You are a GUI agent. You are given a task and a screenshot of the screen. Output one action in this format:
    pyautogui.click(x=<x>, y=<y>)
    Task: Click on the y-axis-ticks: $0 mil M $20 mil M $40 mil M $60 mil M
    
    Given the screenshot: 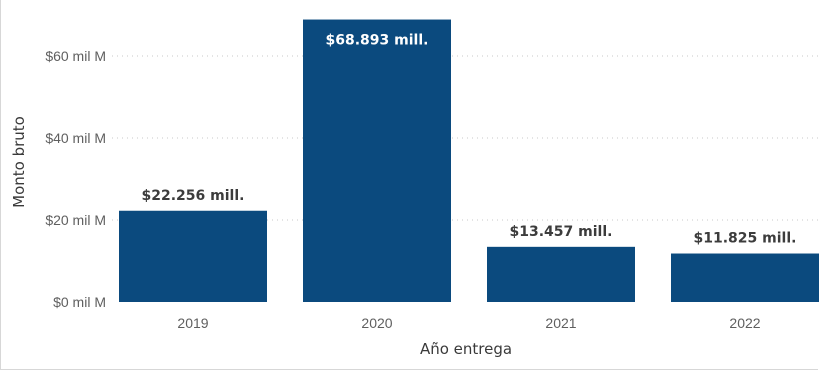 What is the action you would take?
    pyautogui.click(x=75, y=179)
    